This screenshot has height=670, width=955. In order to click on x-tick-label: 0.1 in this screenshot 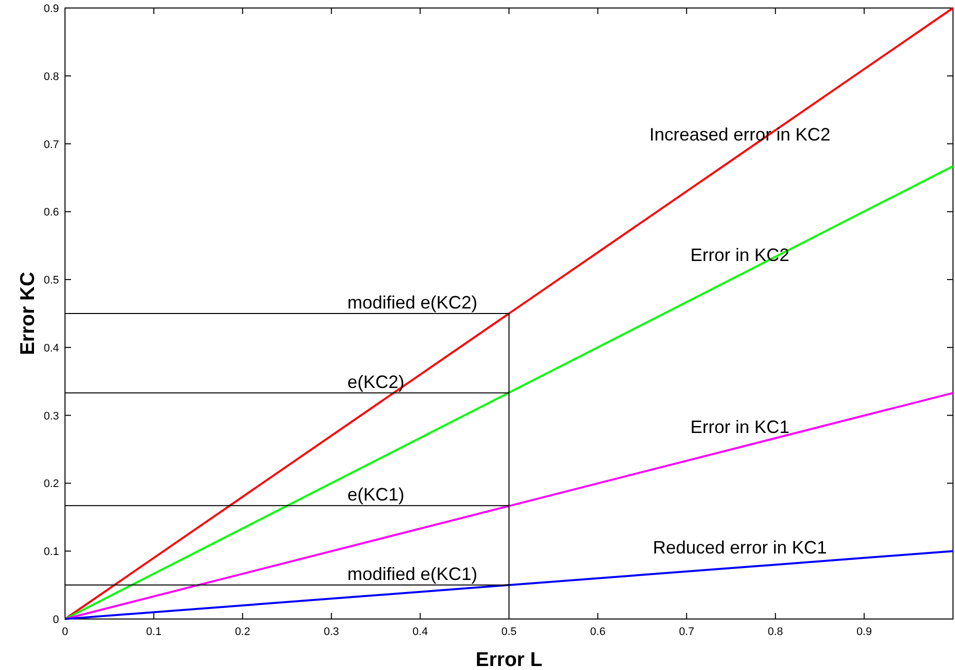, I will do `click(154, 632)`.